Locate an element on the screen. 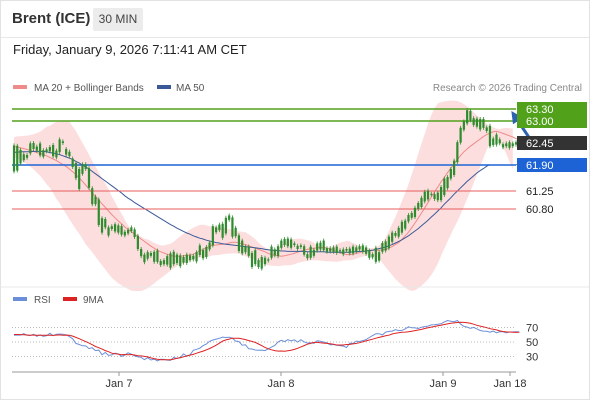 The image size is (590, 400). rsi-line is located at coordinates (266, 340).